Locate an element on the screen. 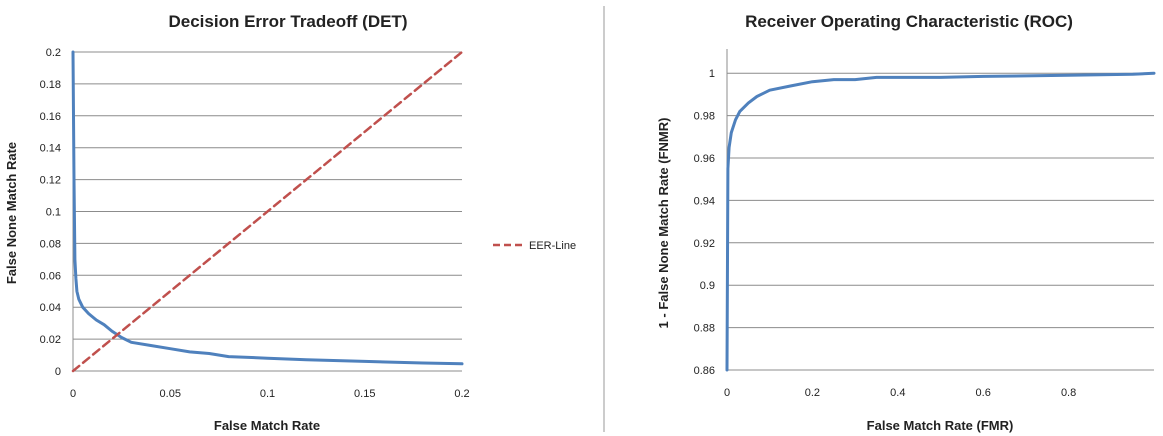  det-y-ticks: 0 0.02 0.04 0.06 0.08 0.1 0.12 0.14 0.16 0.18 0.2 is located at coordinates (50, 212).